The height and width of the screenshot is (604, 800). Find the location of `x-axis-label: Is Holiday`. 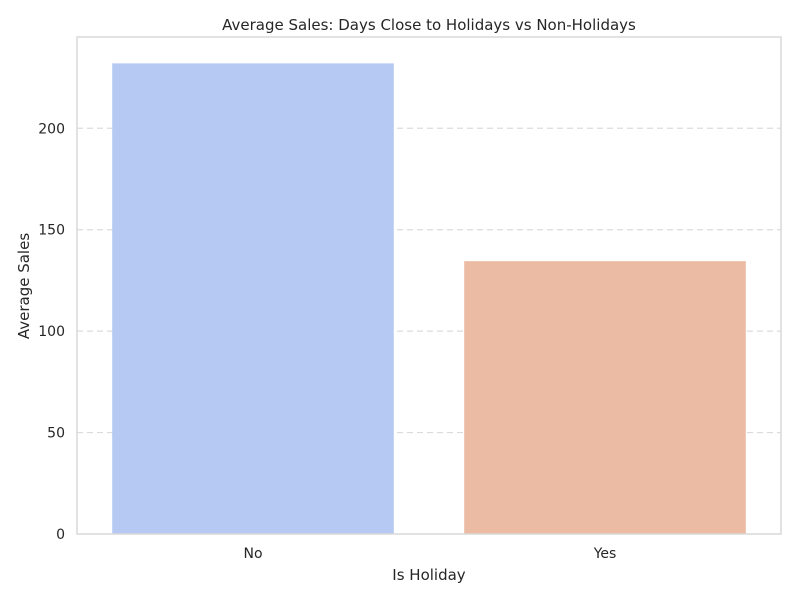

x-axis-label: Is Holiday is located at coordinates (429, 575).